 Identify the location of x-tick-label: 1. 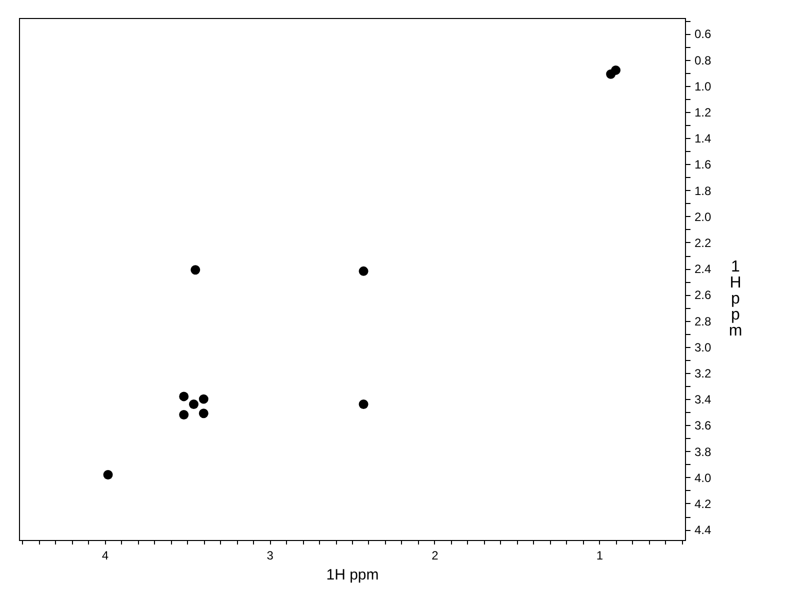
(600, 555).